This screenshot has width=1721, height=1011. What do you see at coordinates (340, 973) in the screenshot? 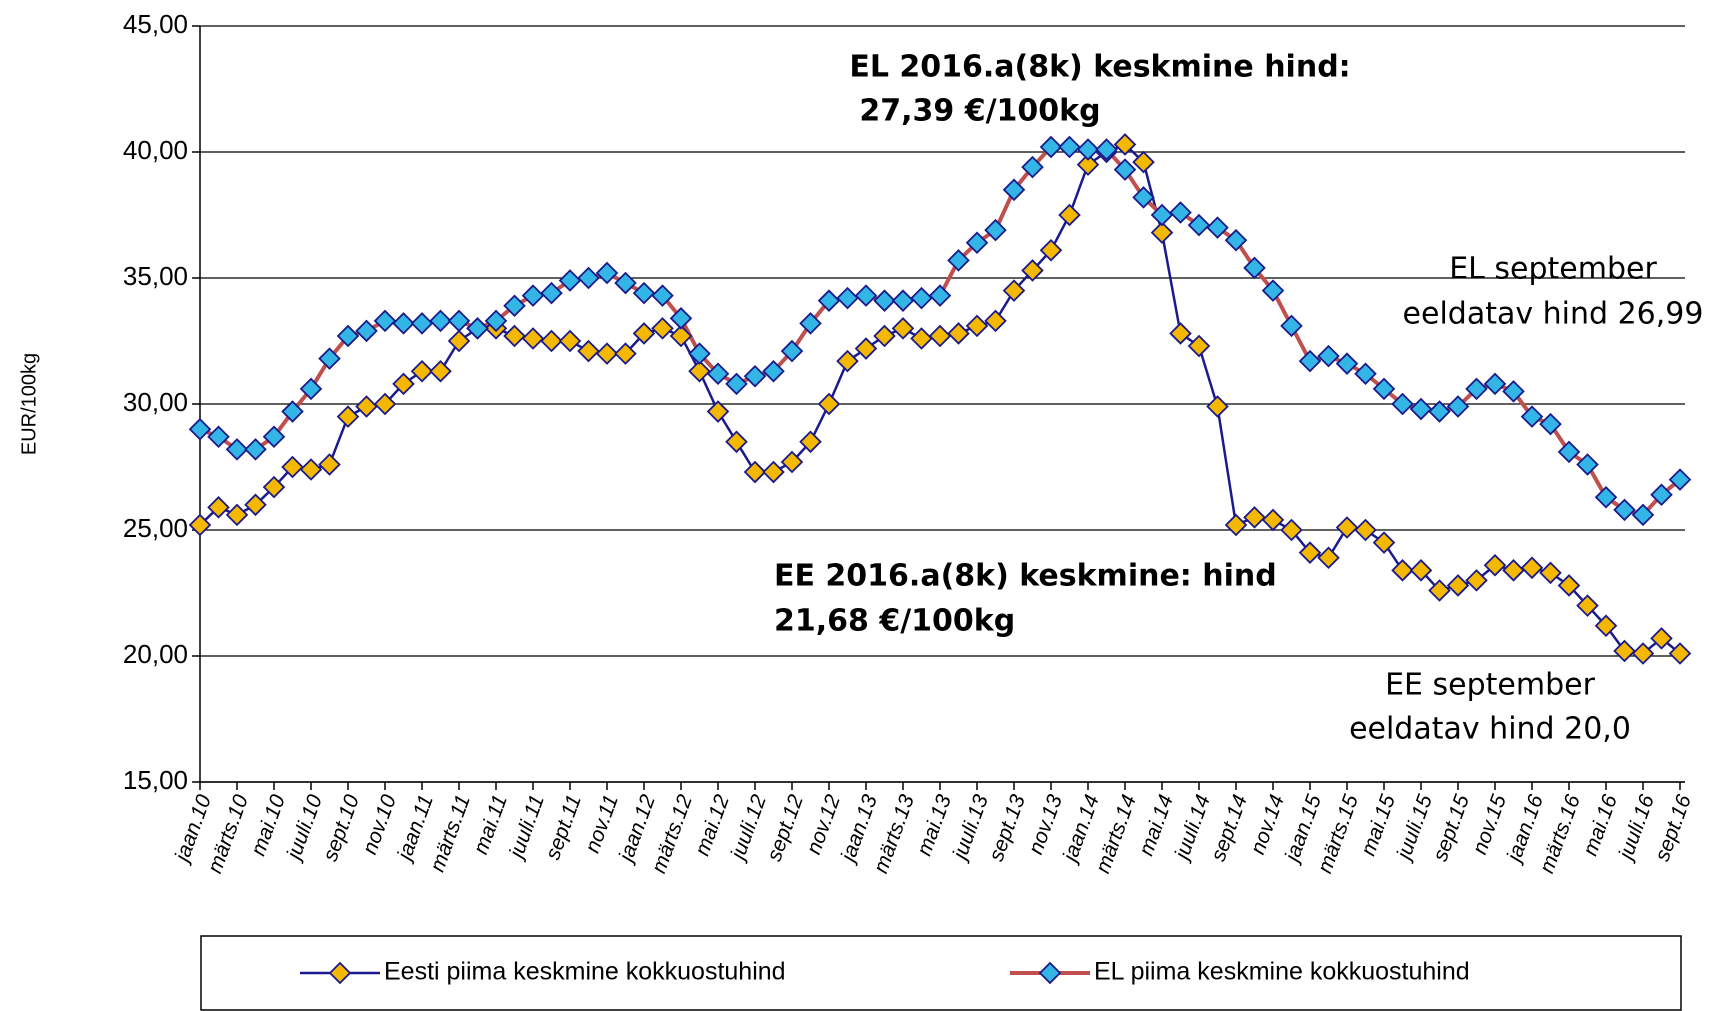
I see `legend-marker` at bounding box center [340, 973].